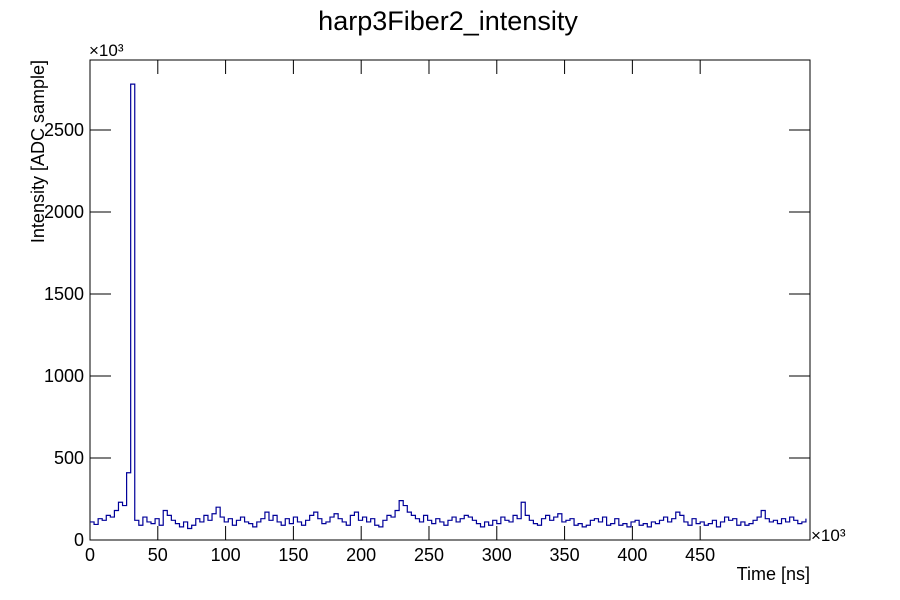 This screenshot has height=600, width=900. What do you see at coordinates (79, 540) in the screenshot?
I see `y-tick-label: 0` at bounding box center [79, 540].